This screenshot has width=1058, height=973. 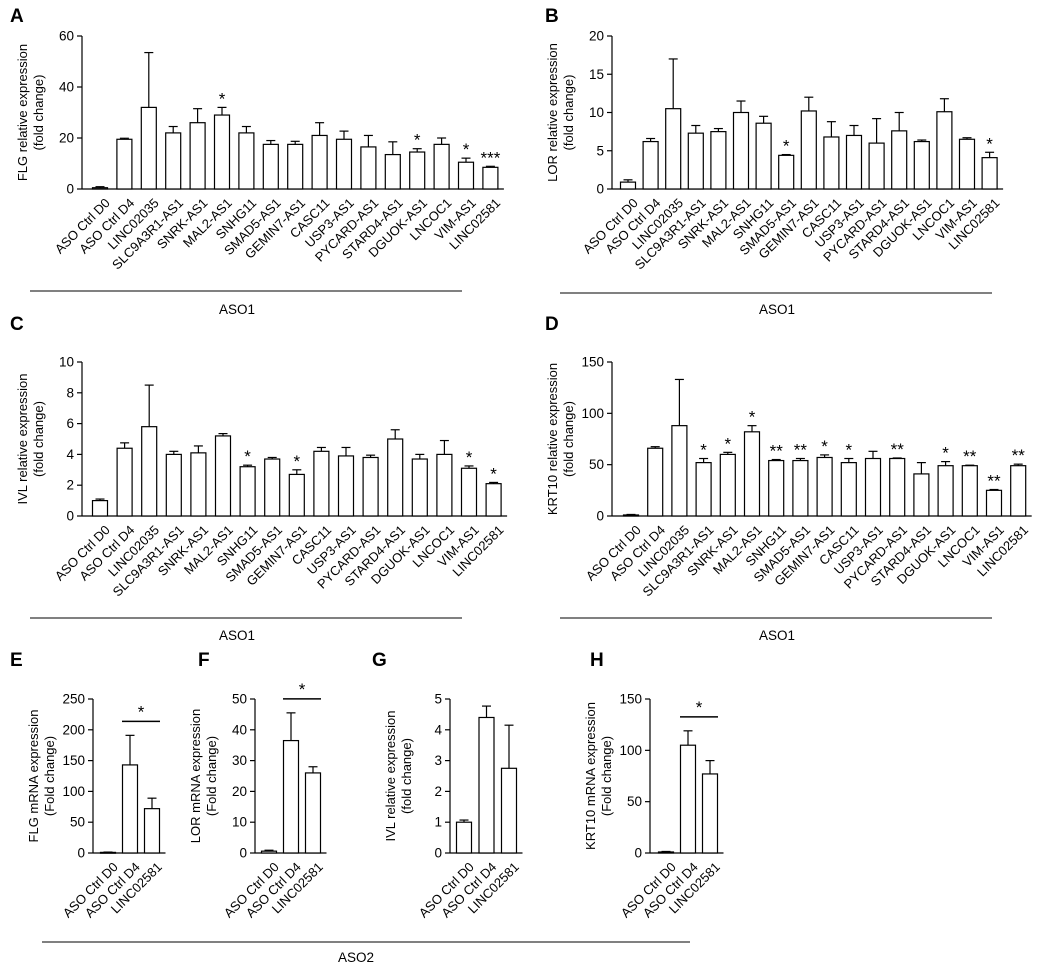 I want to click on aso1-group-label-top-right: ASO1, so click(x=777, y=309).